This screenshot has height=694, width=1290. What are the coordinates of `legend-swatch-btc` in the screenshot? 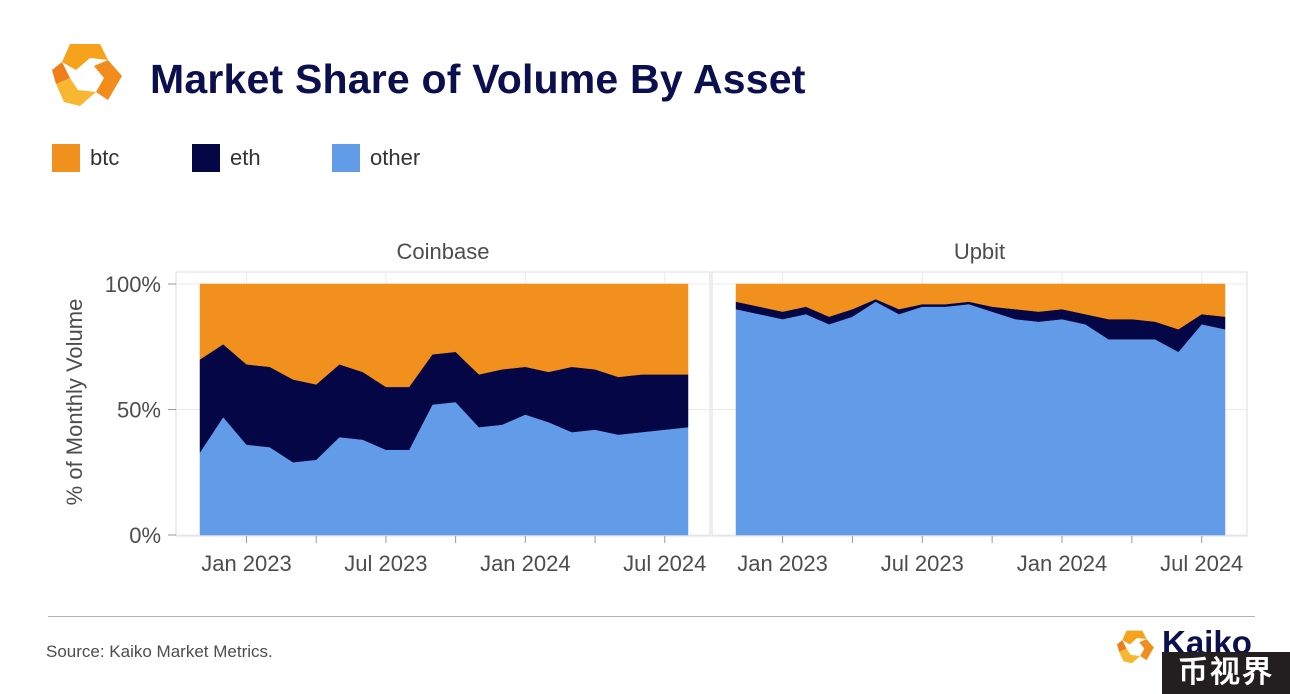 It's located at (66, 158).